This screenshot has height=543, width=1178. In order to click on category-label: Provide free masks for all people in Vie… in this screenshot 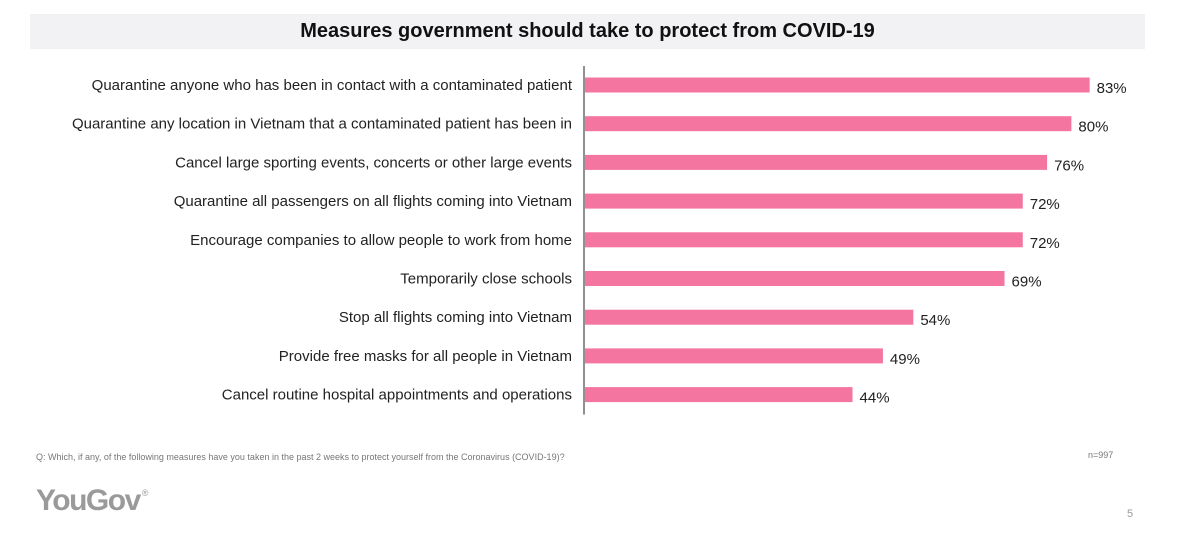, I will do `click(425, 356)`.